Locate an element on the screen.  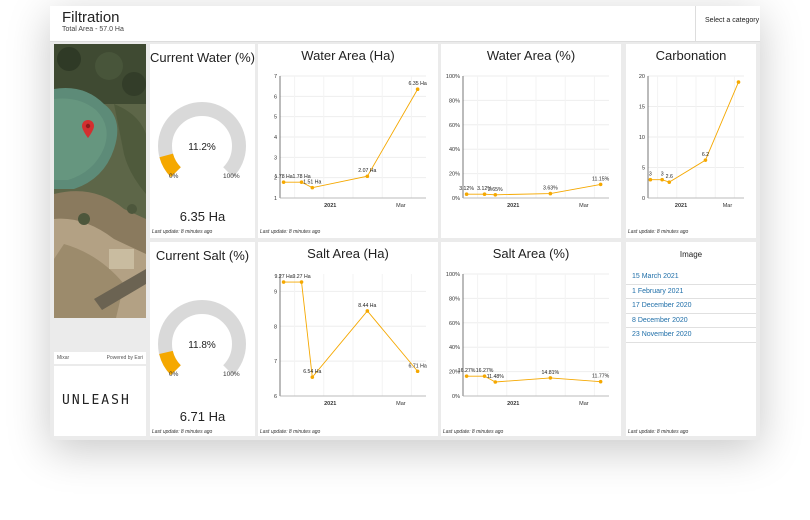
salt-gauge: 11.8% 0% 100% is located at coordinates (202, 339).